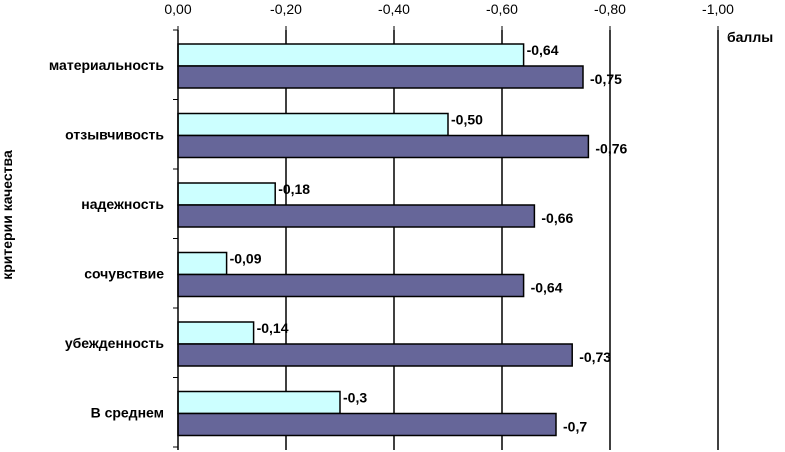 The width and height of the screenshot is (785, 452). I want to click on category-label: отзывчивость, so click(114, 135).